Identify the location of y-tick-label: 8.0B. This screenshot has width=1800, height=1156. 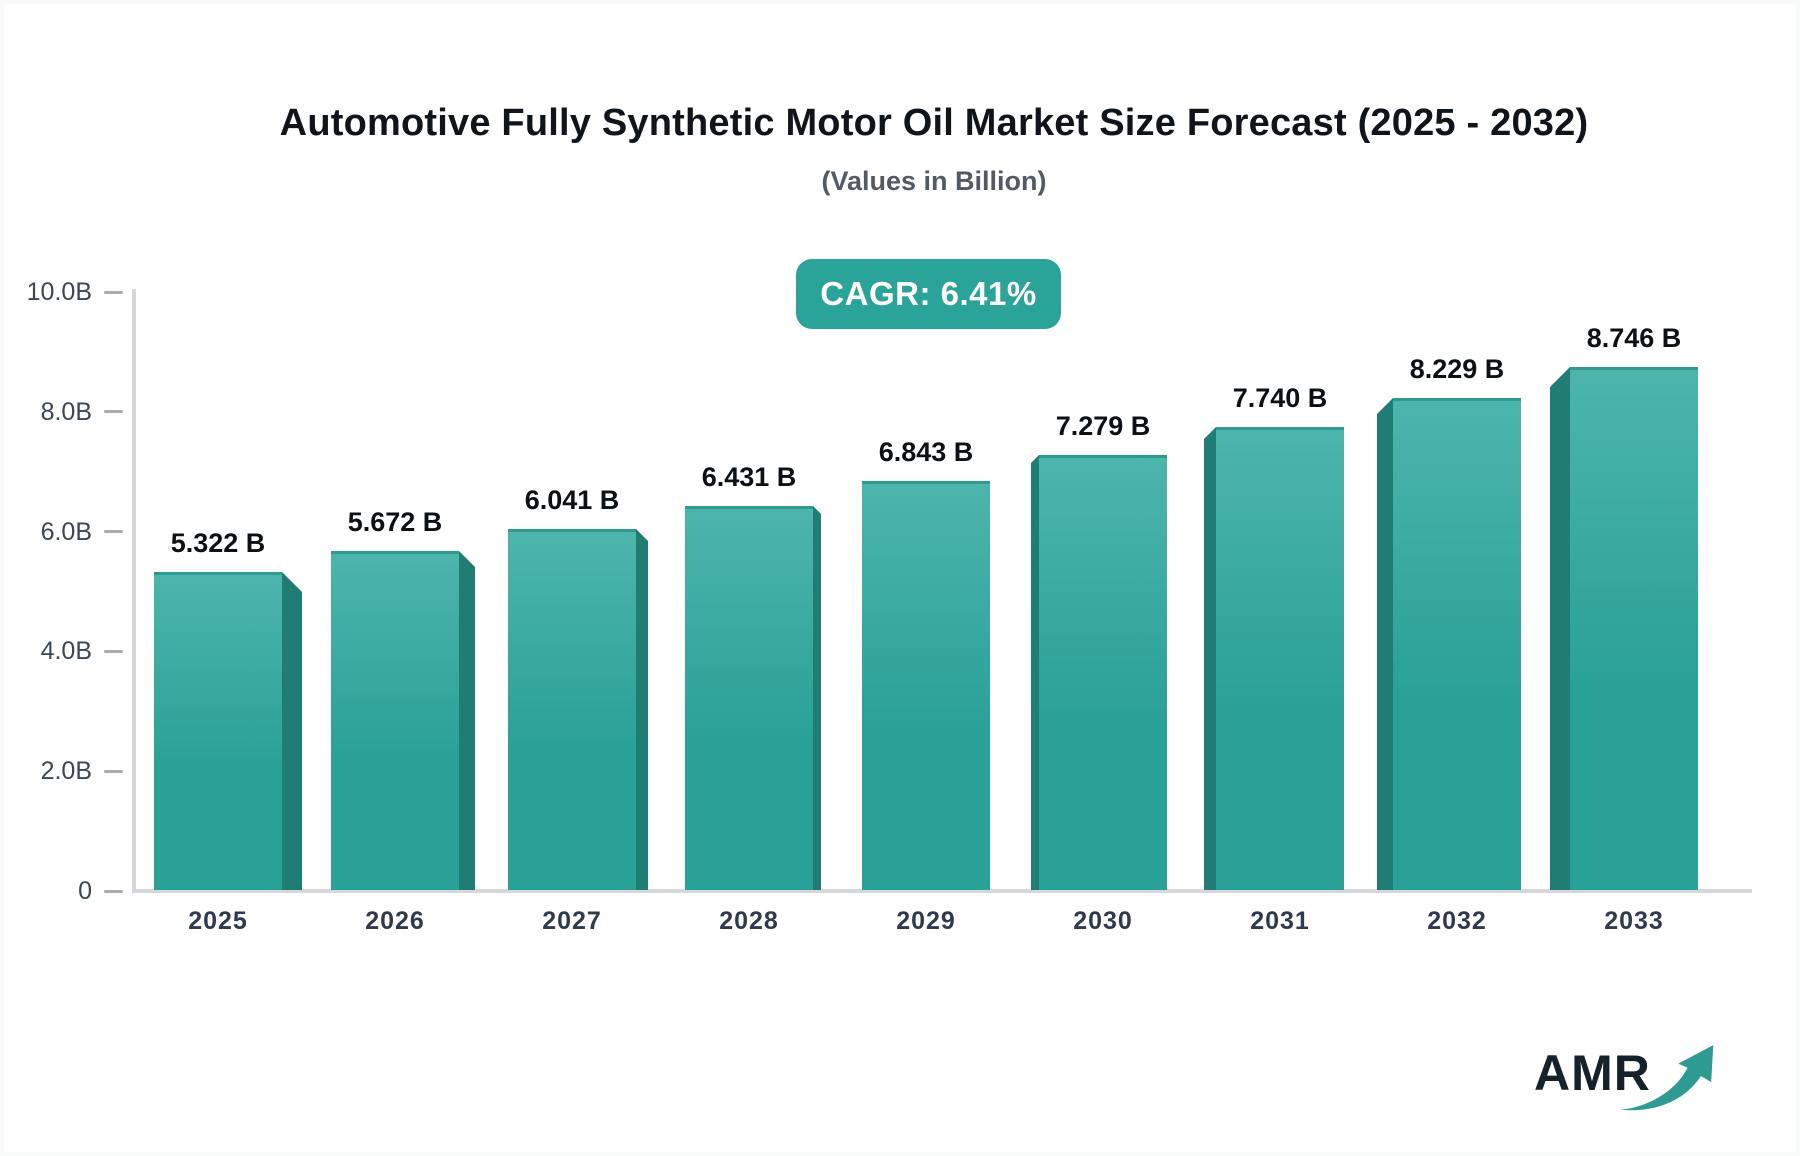
(66, 411).